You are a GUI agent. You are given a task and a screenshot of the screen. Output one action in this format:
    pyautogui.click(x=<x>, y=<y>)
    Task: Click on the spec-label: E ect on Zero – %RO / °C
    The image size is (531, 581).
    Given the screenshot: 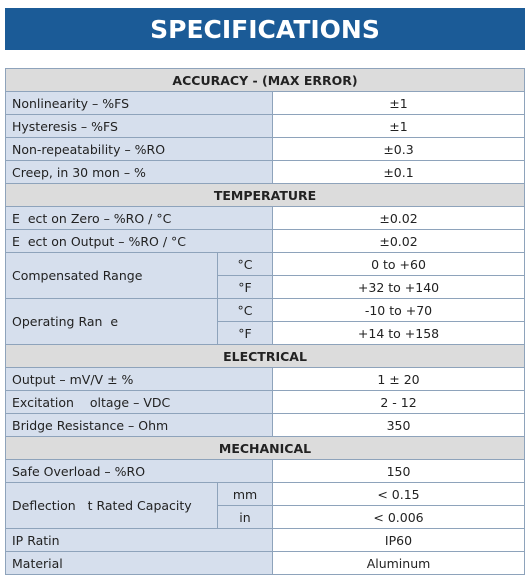 What is the action you would take?
    pyautogui.click(x=139, y=218)
    